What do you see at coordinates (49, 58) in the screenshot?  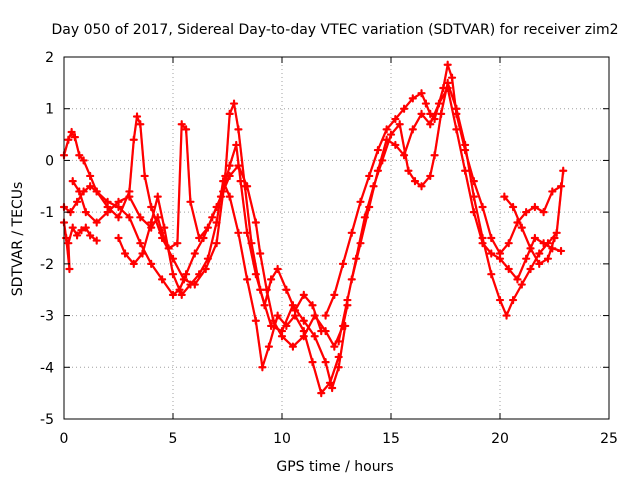 I see `y-tick-label: 2` at bounding box center [49, 58].